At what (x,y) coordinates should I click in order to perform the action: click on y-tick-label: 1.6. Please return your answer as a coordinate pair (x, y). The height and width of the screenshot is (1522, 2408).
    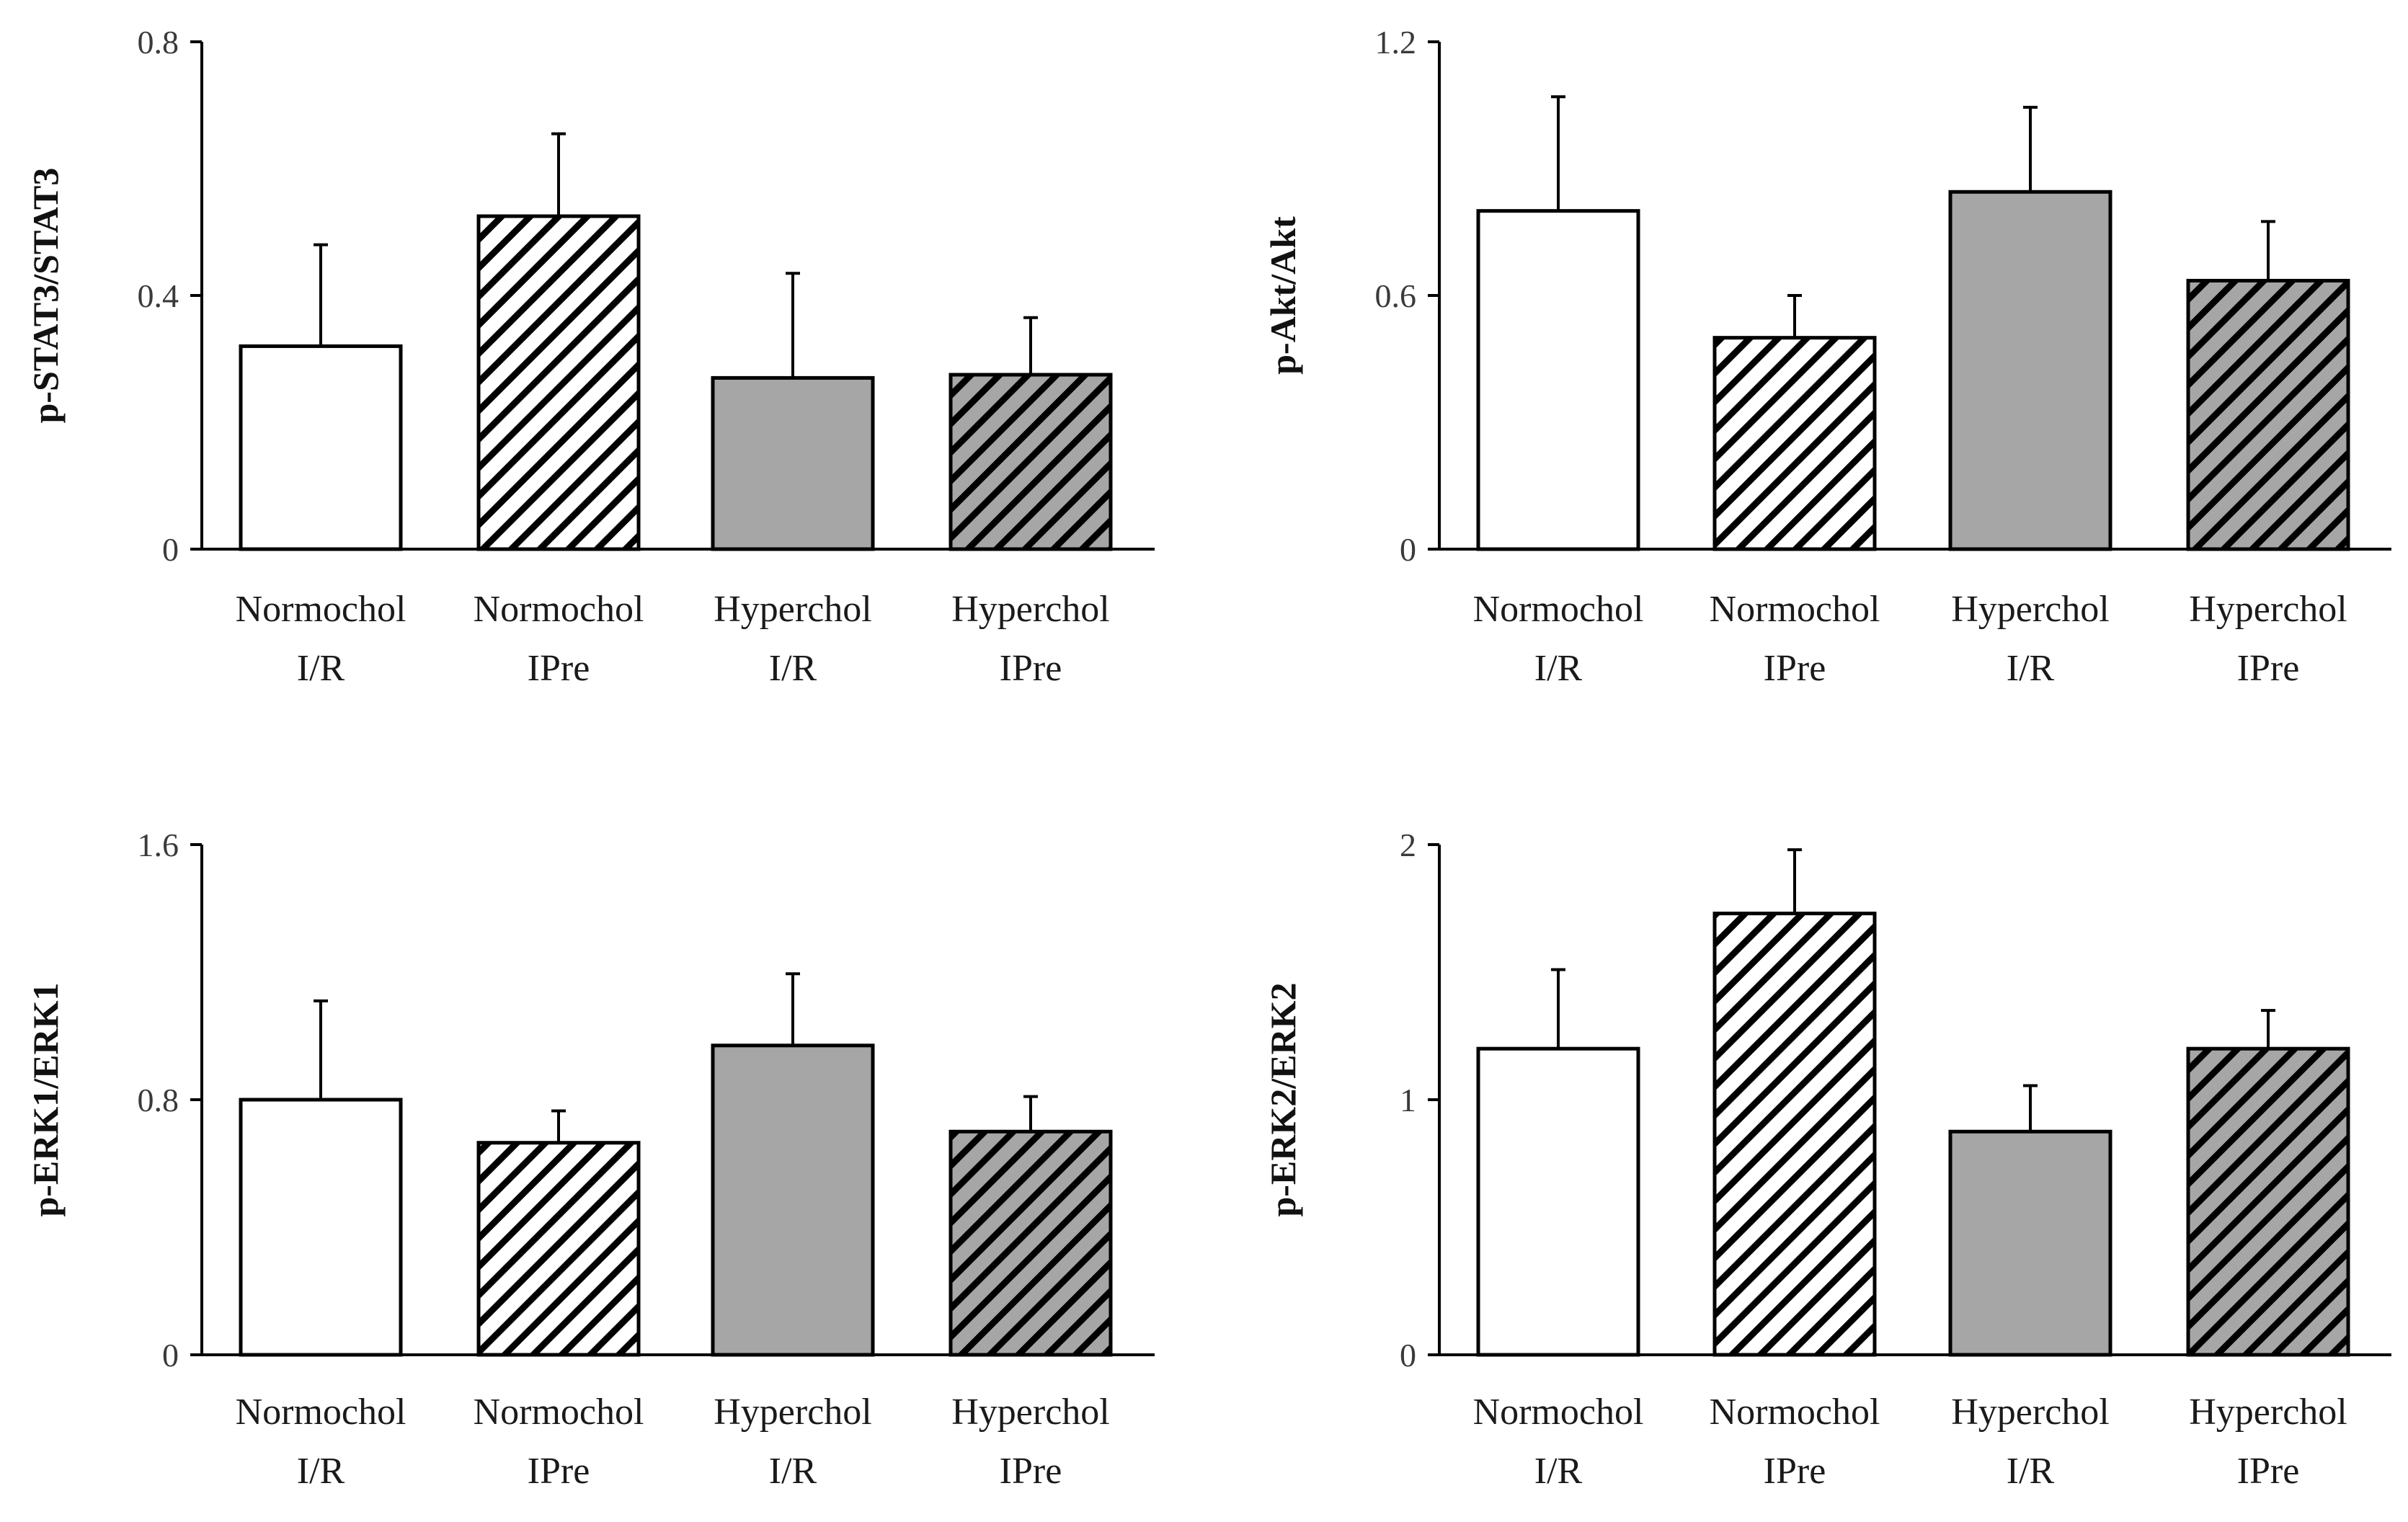
    Looking at the image, I should click on (158, 845).